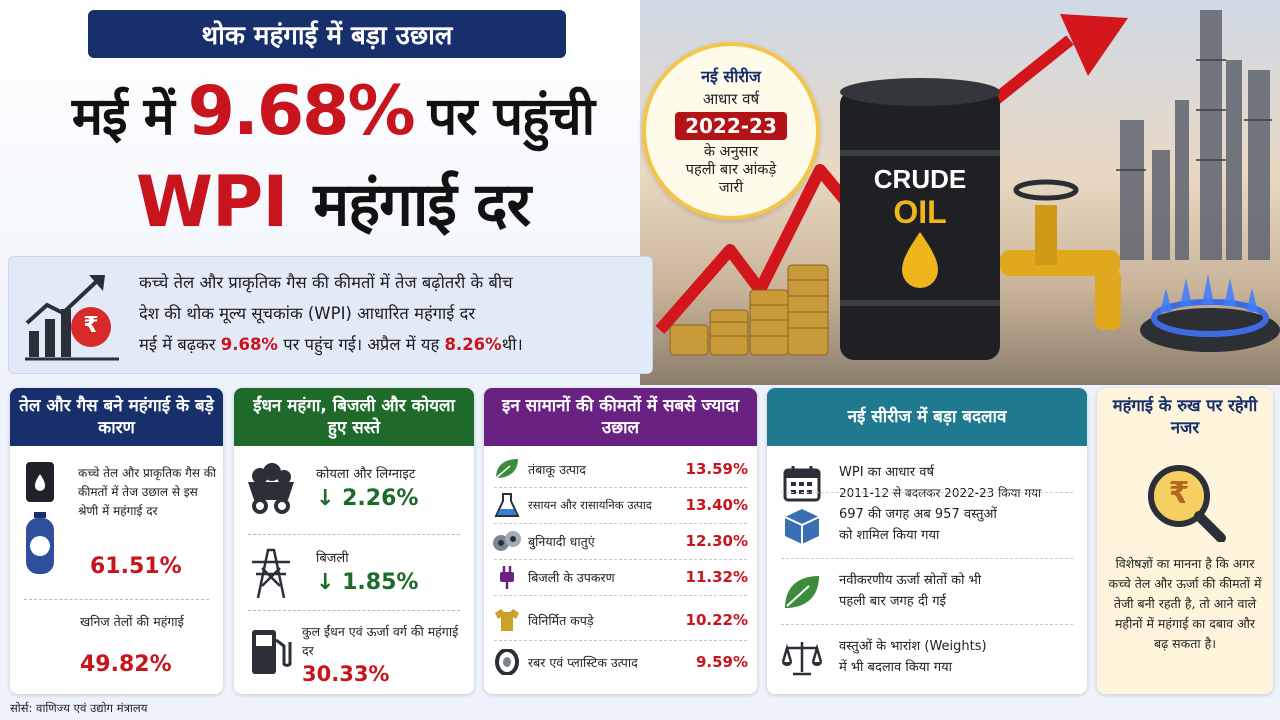 The height and width of the screenshot is (720, 1280). I want to click on barrel-and-cylinder-icon, so click(42, 522).